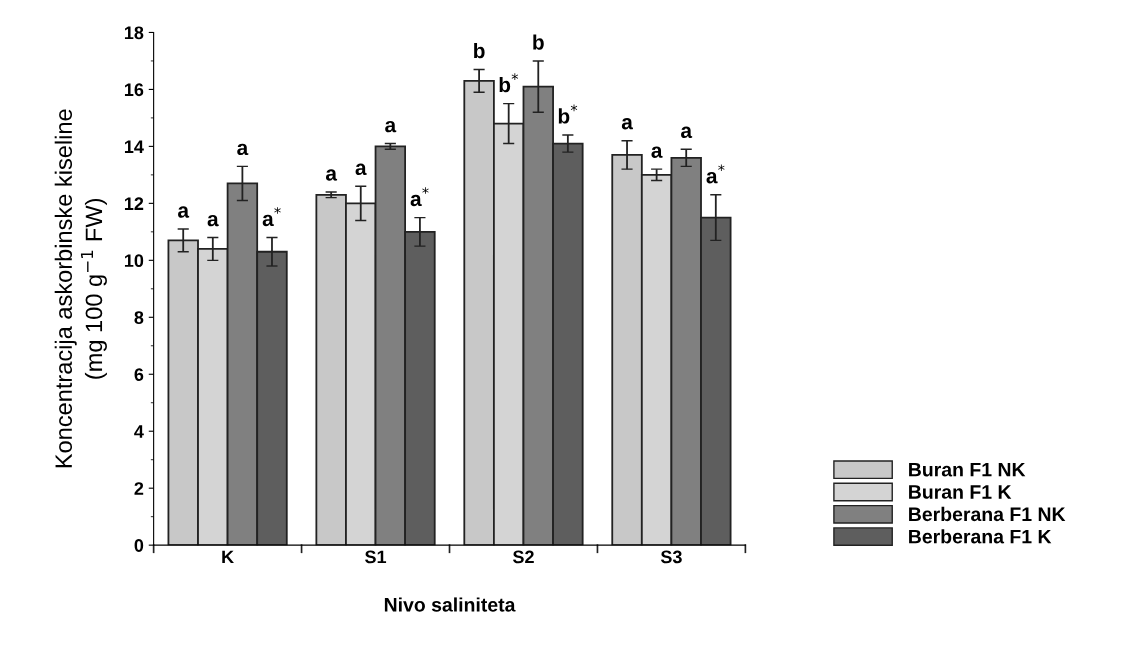 Image resolution: width=1138 pixels, height=649 pixels. Describe the element at coordinates (228, 557) in the screenshot. I see `x-tick-label: K` at that location.